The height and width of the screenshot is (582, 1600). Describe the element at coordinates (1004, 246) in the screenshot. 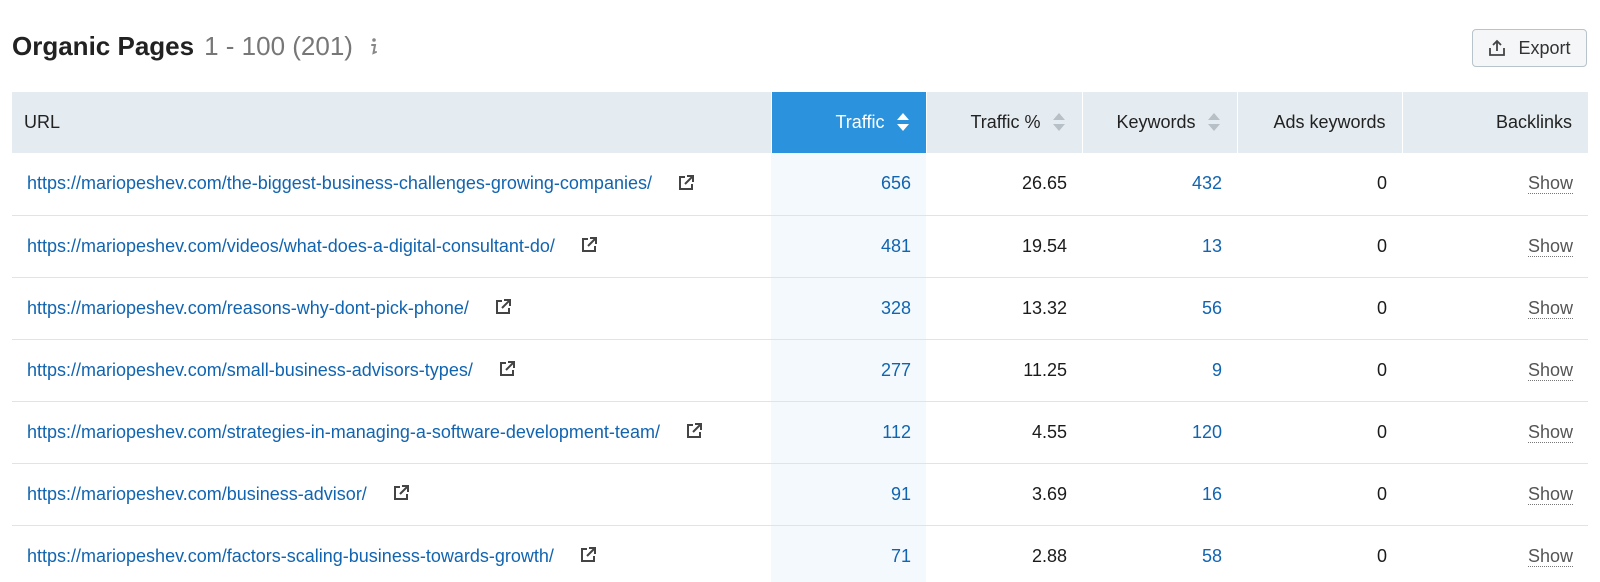

I see `traffic-pct-cell: 19.54` at that location.